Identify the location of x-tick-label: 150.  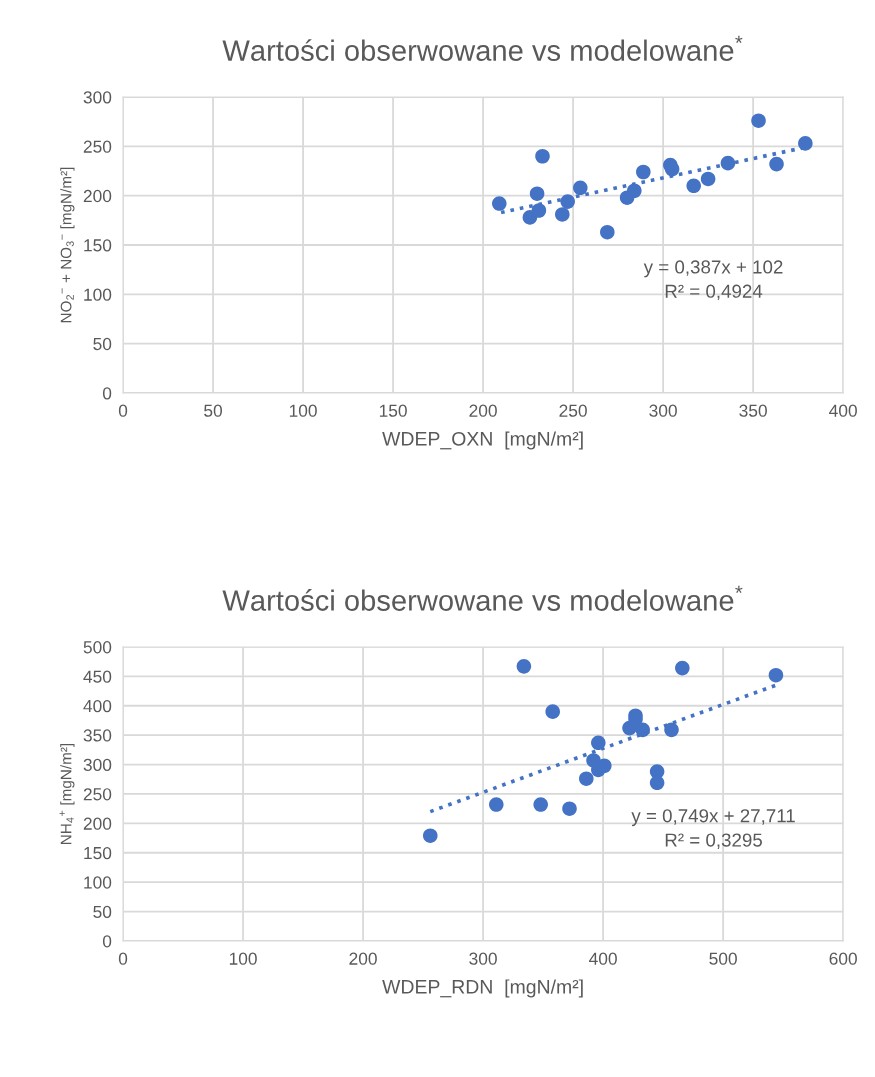
(393, 410).